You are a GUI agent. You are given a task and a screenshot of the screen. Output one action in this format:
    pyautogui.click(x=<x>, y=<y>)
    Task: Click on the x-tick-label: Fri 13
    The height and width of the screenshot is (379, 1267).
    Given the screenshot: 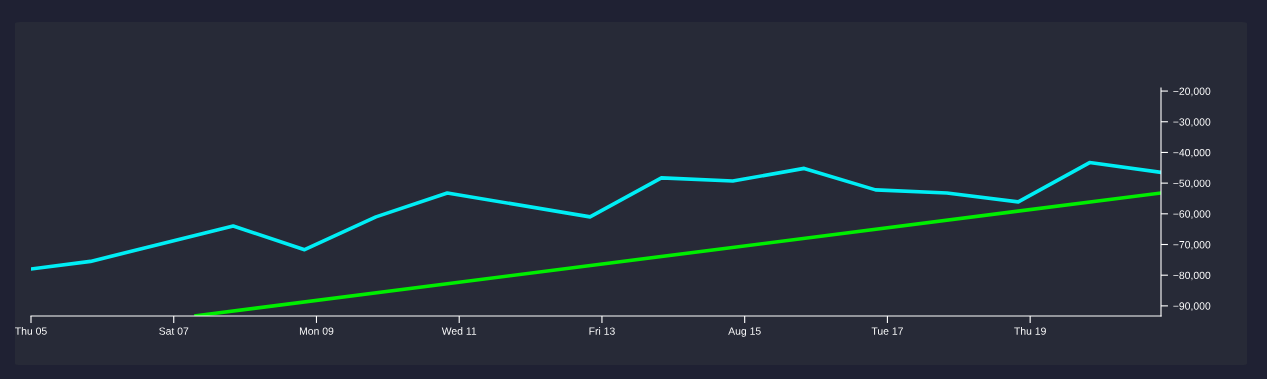 What is the action you would take?
    pyautogui.click(x=602, y=331)
    